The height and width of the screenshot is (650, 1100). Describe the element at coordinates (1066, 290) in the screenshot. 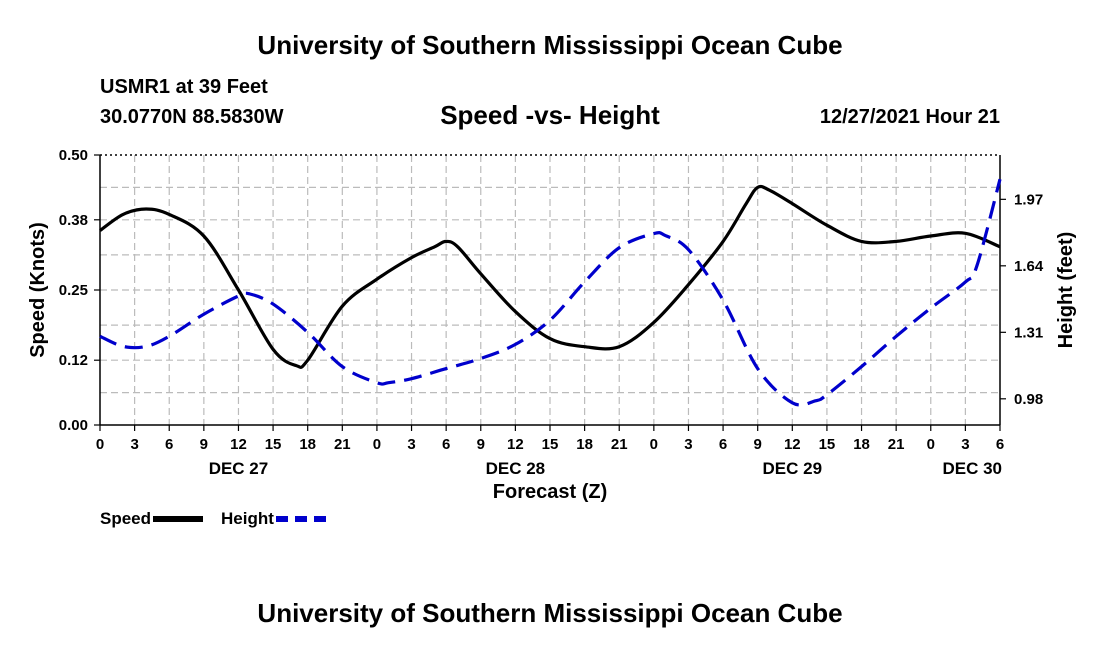

I see `y2-axis-label: Height (feet)` at that location.